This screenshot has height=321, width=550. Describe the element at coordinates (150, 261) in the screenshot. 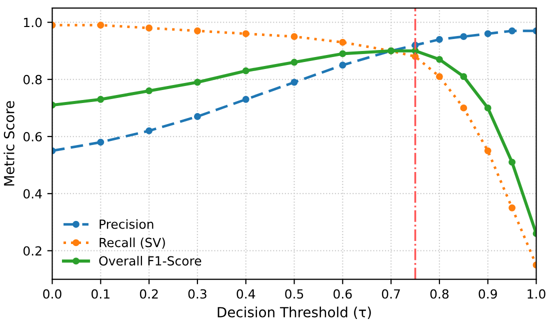

I see `legend-label: Overall F1-Score` at that location.